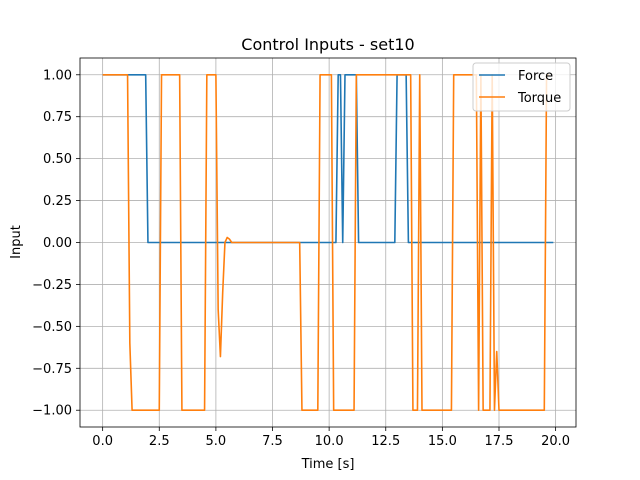 This screenshot has height=480, width=640. Describe the element at coordinates (102, 441) in the screenshot. I see `x-tick-label: 0.0` at that location.